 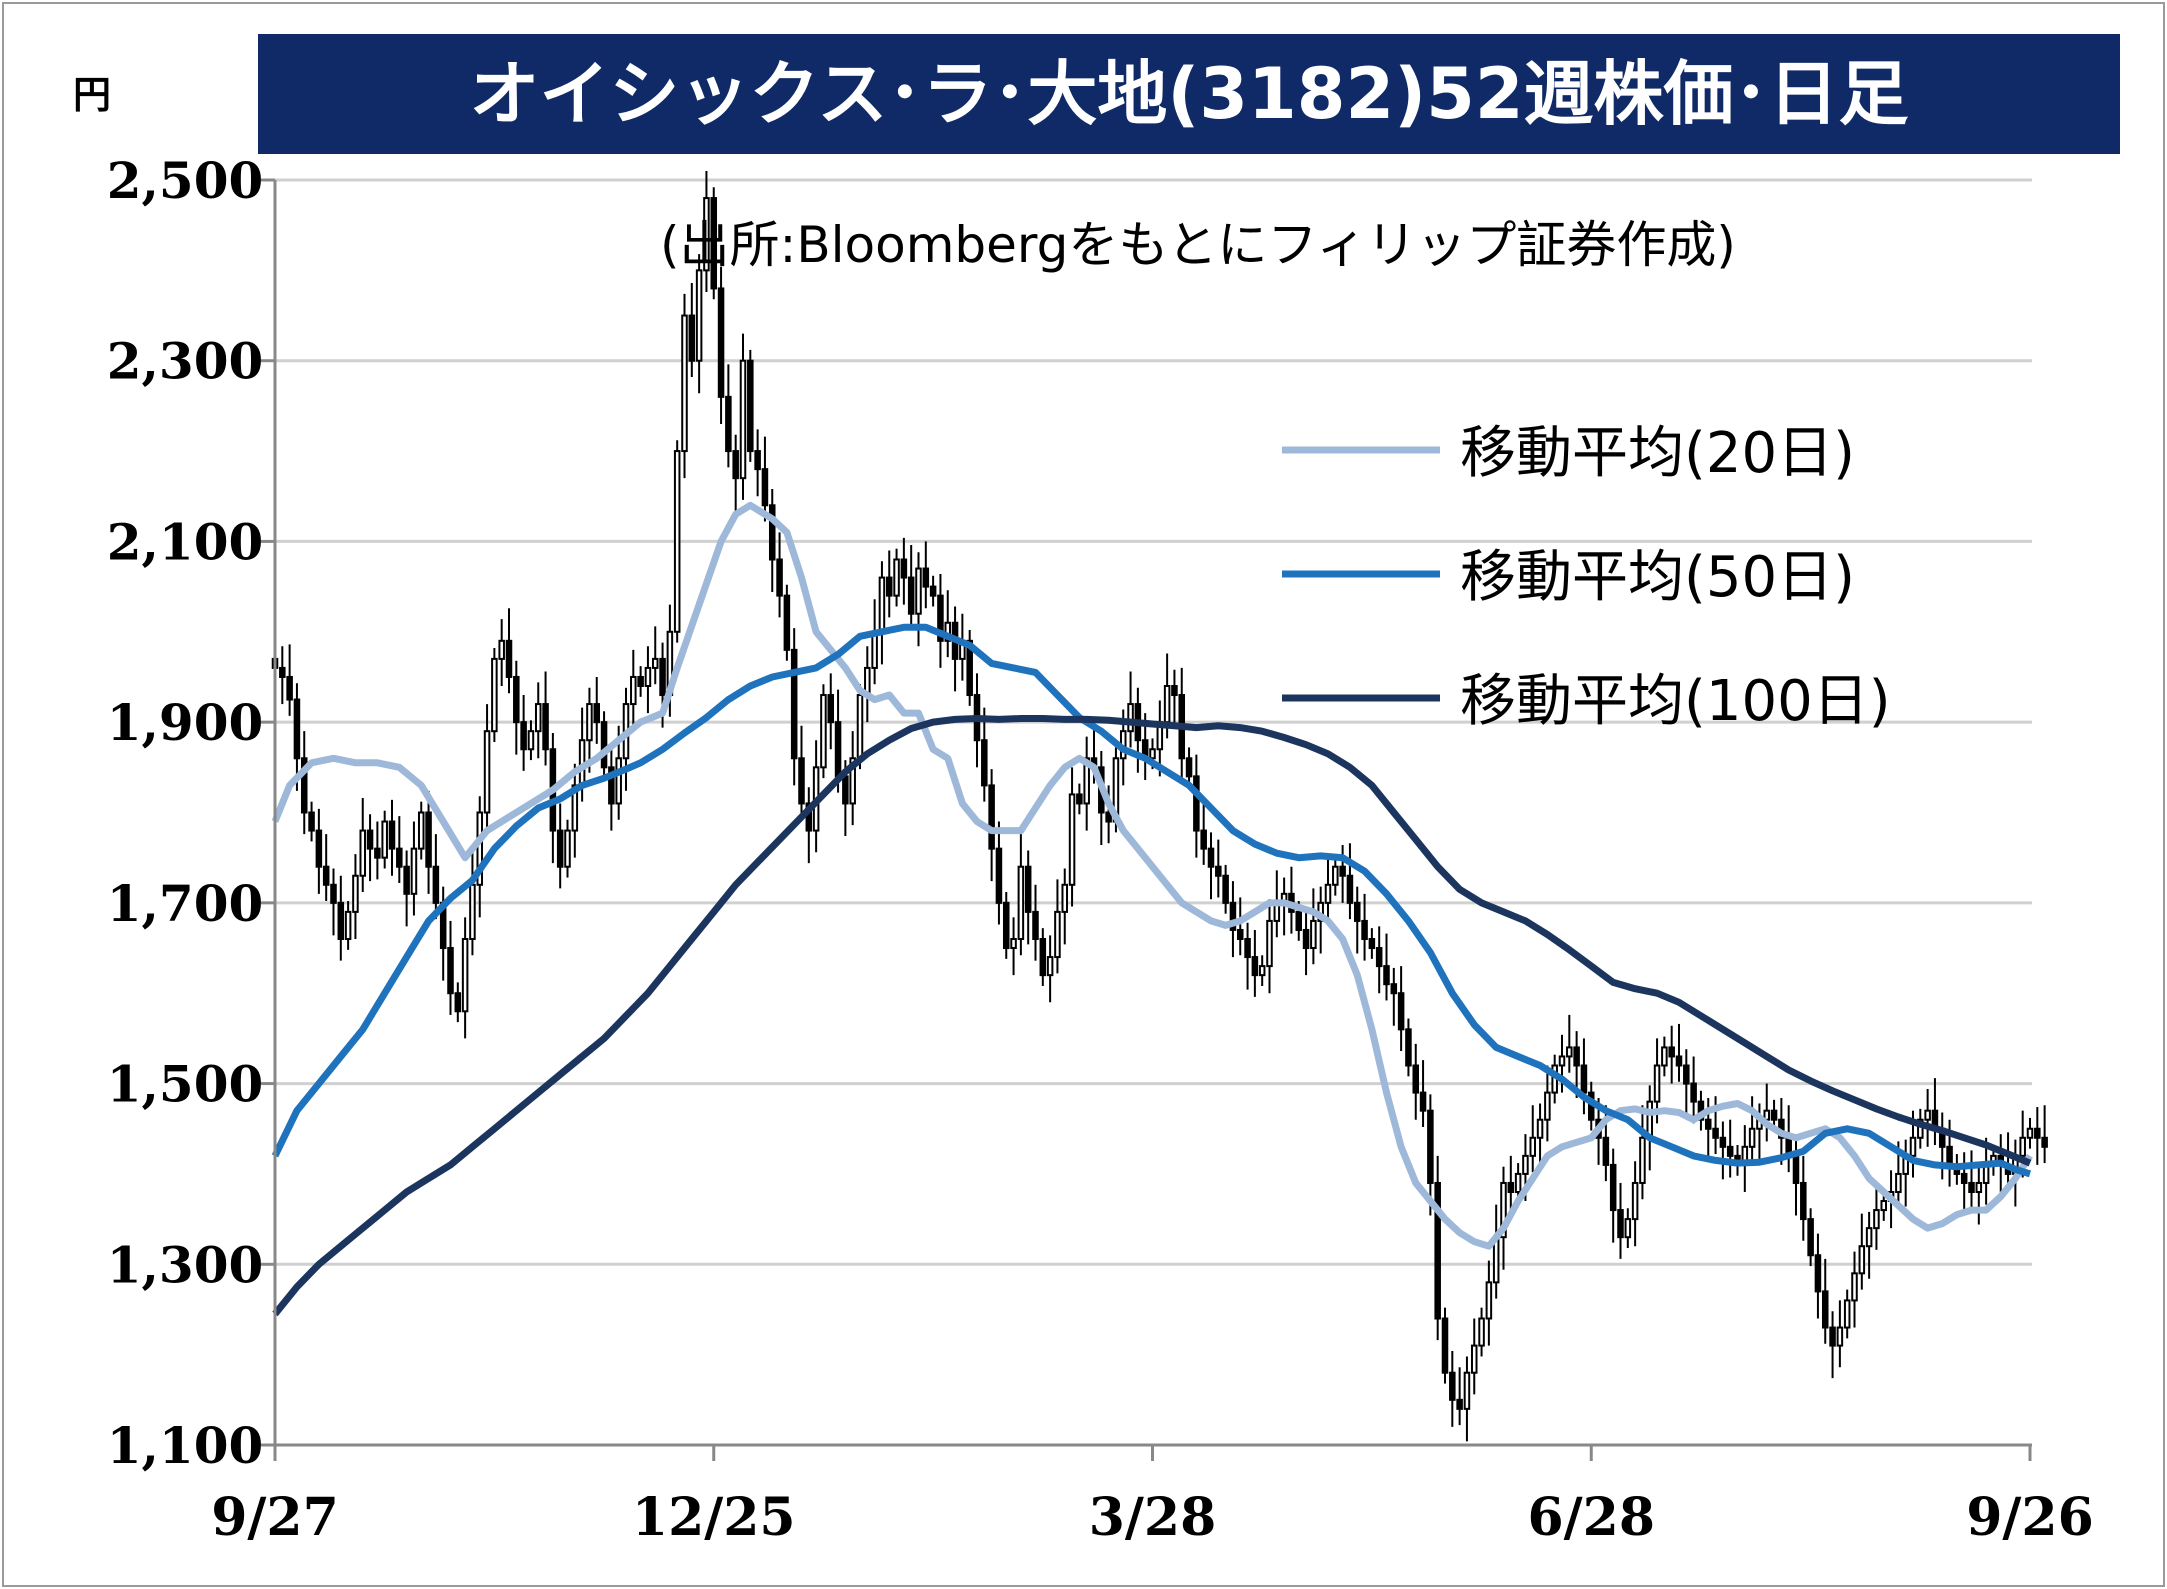 What do you see at coordinates (1189, 94) in the screenshot?
I see `chart-title: オイシックス･ラ･大地(3182)52週株価･日足` at bounding box center [1189, 94].